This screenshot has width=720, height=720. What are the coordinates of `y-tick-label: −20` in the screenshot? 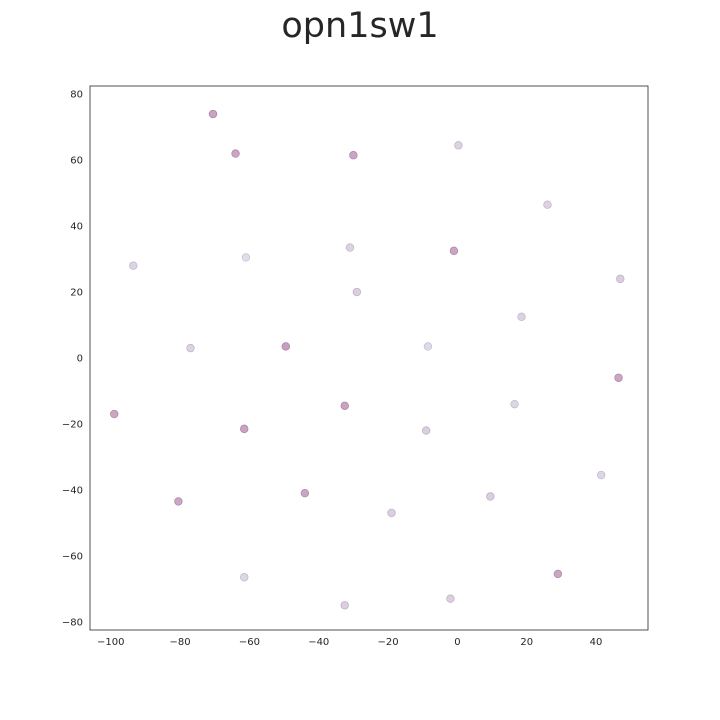 It's located at (72, 424).